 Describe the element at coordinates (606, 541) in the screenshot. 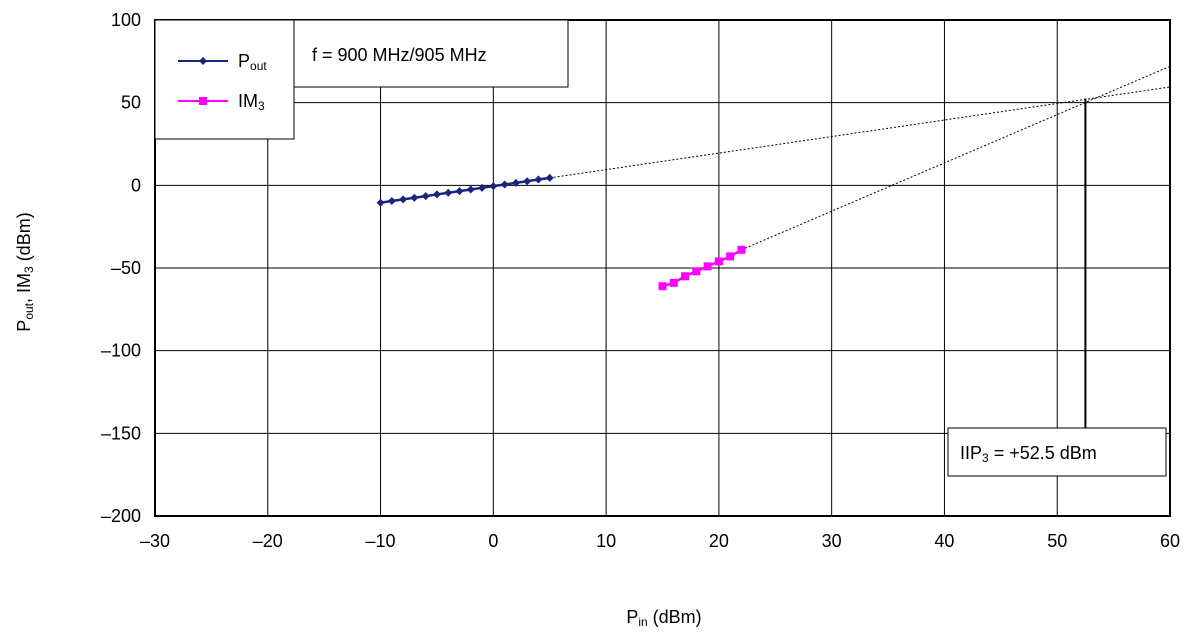

I see `x-tick-label: 10` at that location.